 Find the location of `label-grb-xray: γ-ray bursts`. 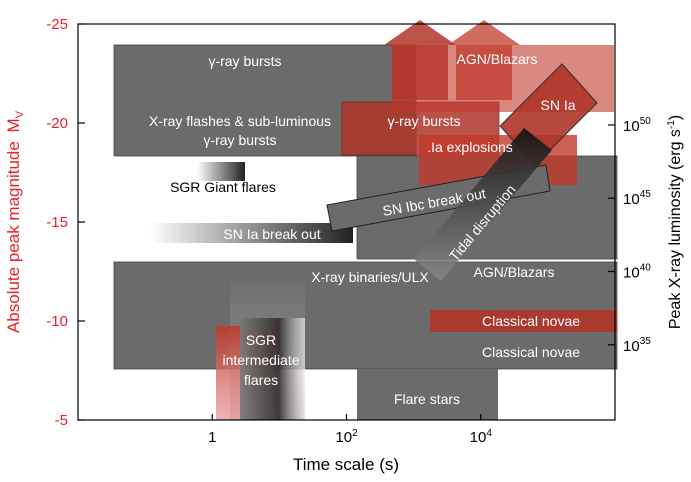

label-grb-xray: γ-ray bursts is located at coordinates (244, 61).